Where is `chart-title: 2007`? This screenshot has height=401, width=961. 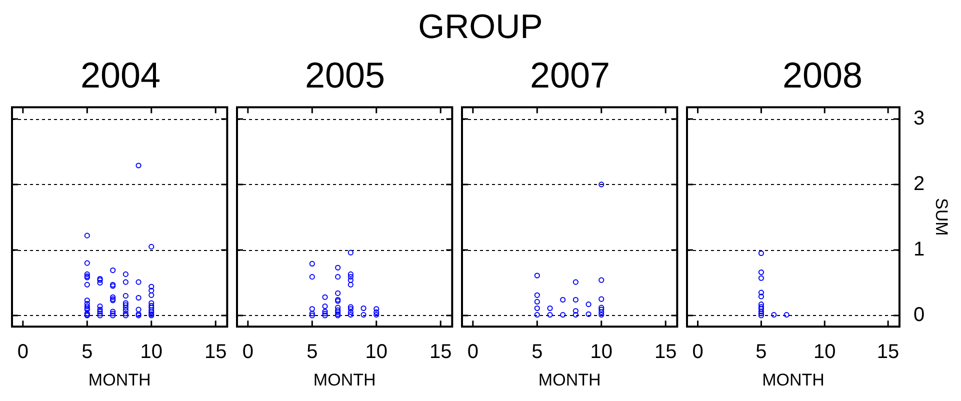
chart-title: 2007 is located at coordinates (570, 75).